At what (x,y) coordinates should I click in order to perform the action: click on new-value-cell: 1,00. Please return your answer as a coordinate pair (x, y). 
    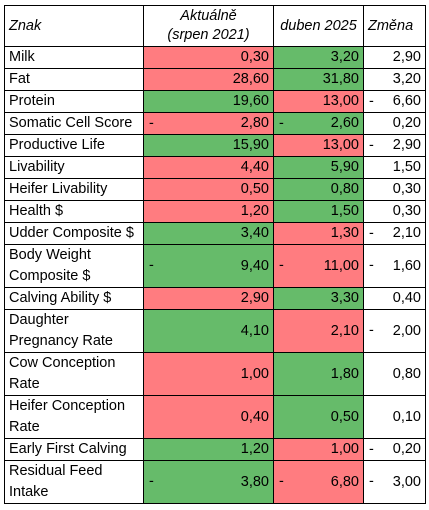
    Looking at the image, I should click on (318, 449).